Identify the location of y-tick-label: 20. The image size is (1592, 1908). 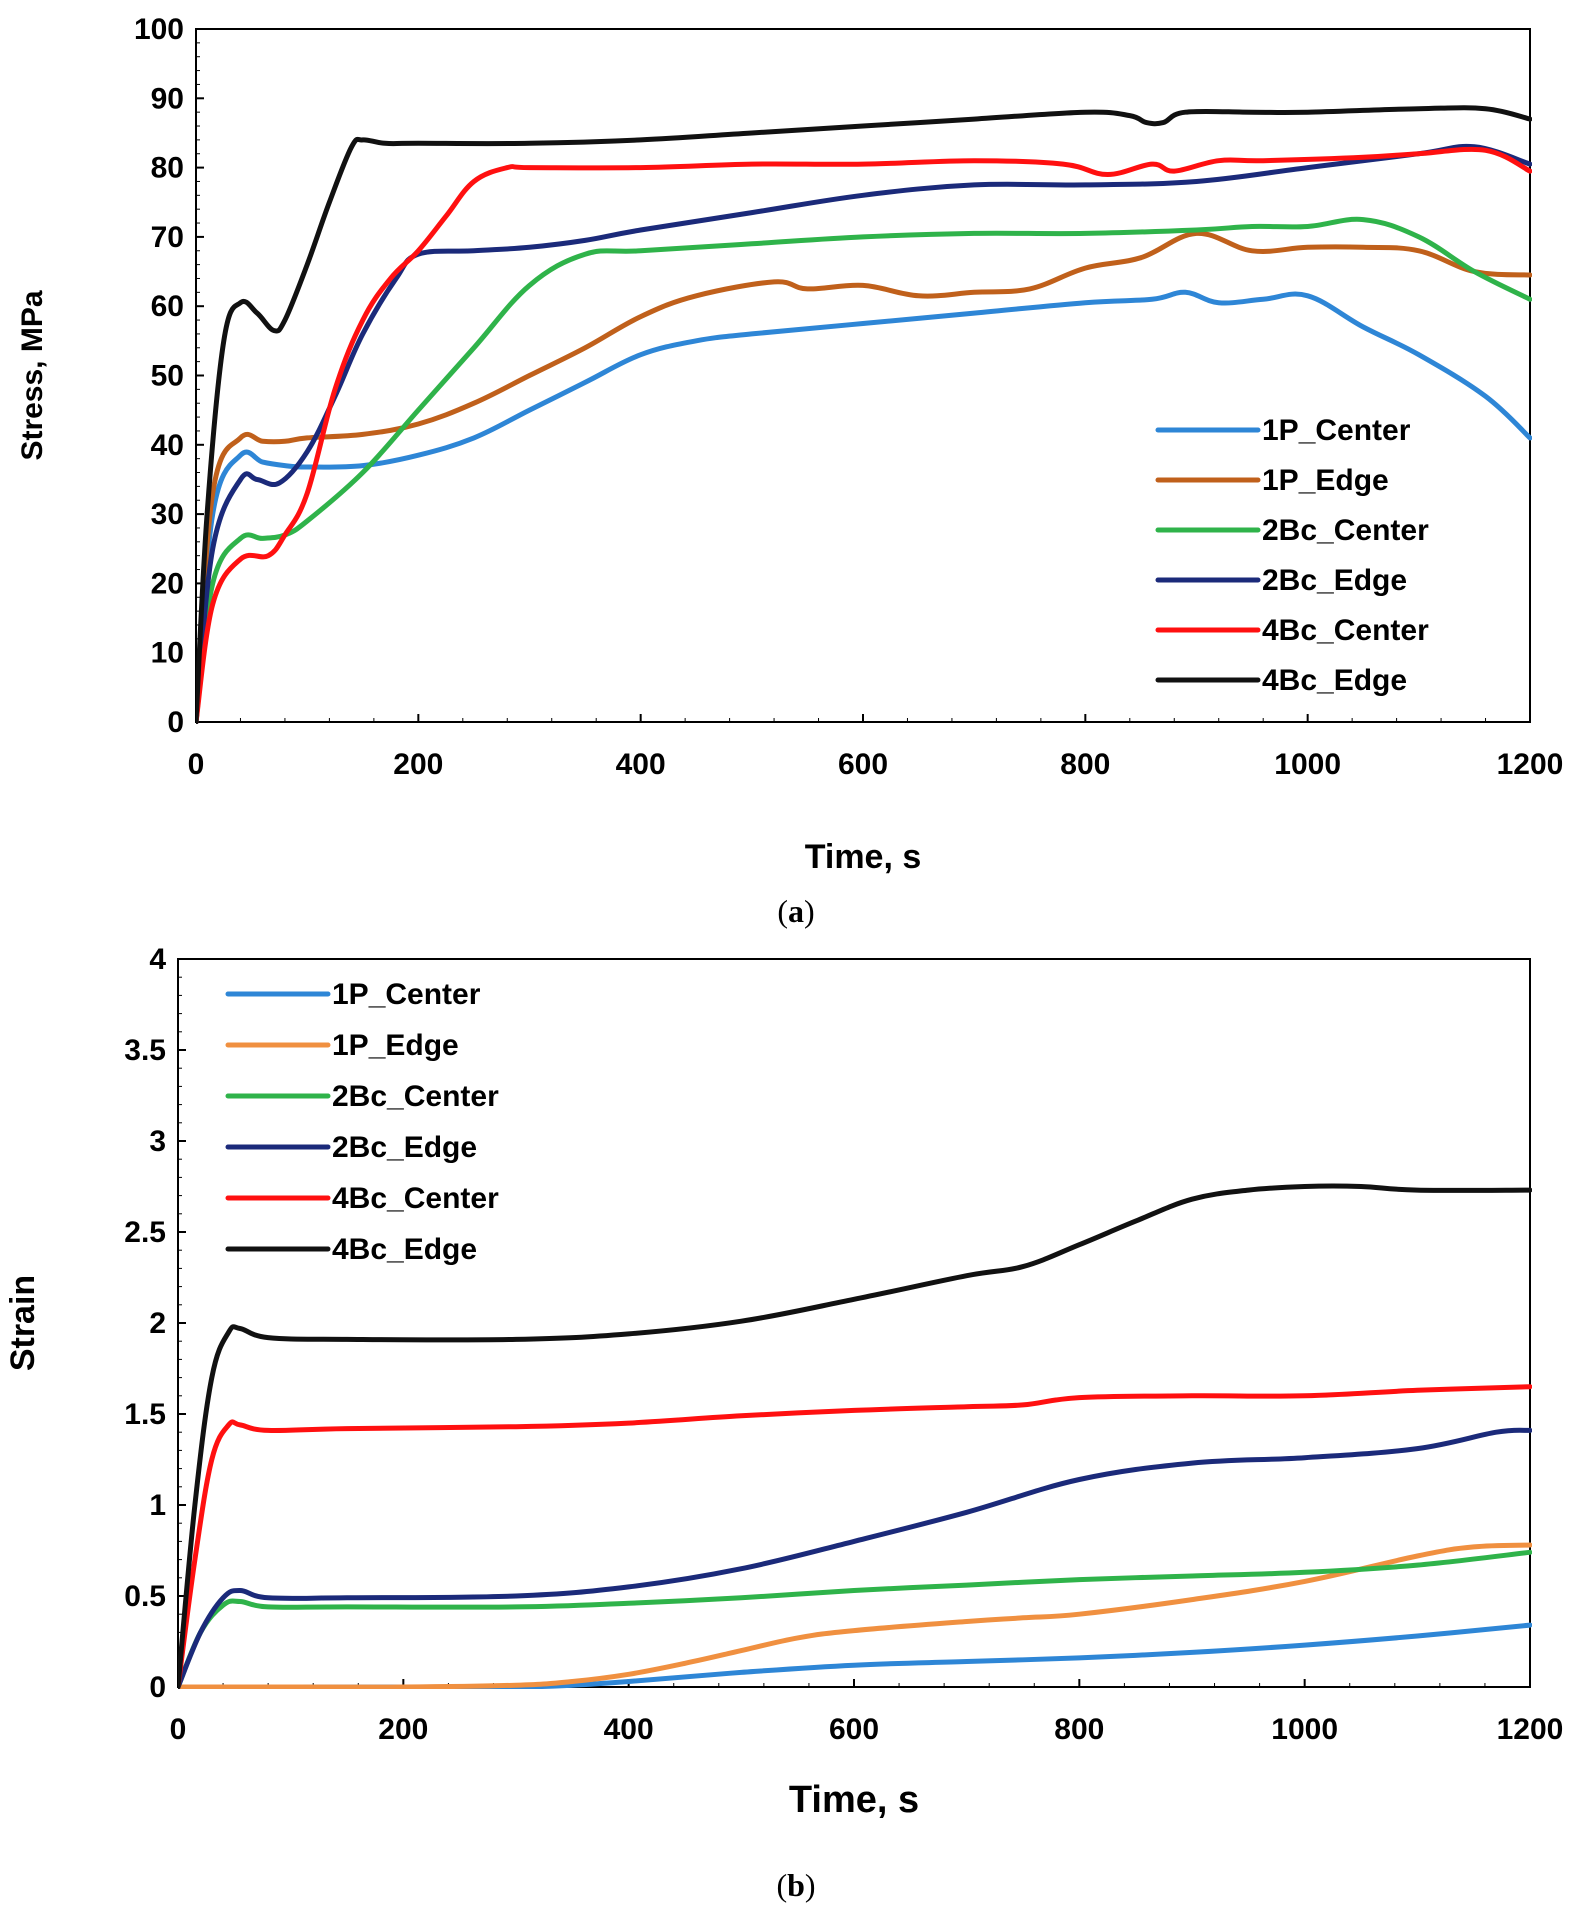
(167, 583).